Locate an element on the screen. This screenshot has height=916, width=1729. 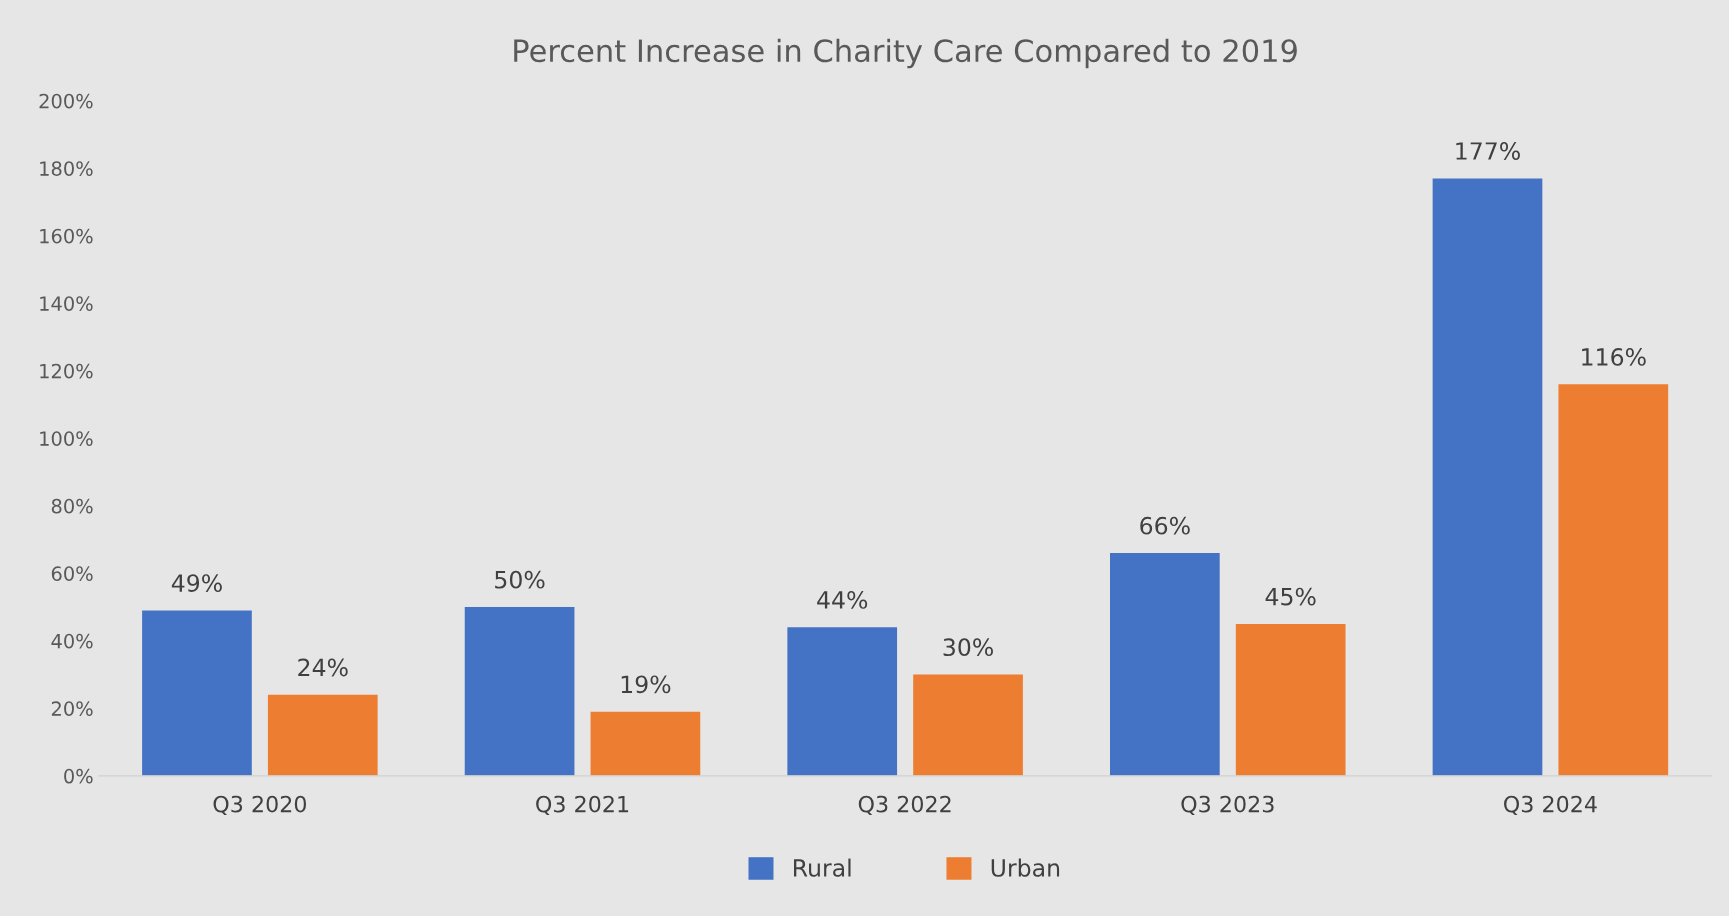
x-tick-label: Q3 2022 is located at coordinates (904, 805).